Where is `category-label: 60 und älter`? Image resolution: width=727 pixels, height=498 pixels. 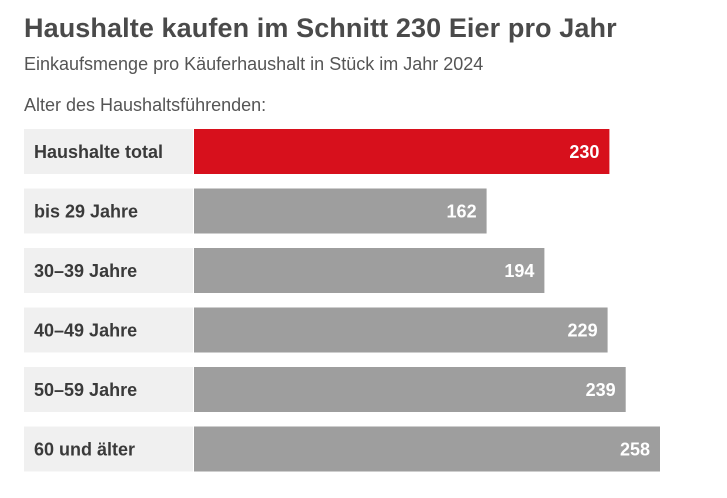 category-label: 60 und älter is located at coordinates (84, 450).